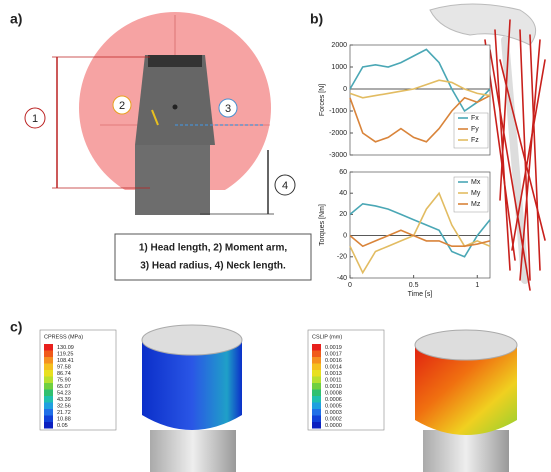 The width and height of the screenshot is (551, 472). What do you see at coordinates (175, 107) in the screenshot?
I see `center` at bounding box center [175, 107].